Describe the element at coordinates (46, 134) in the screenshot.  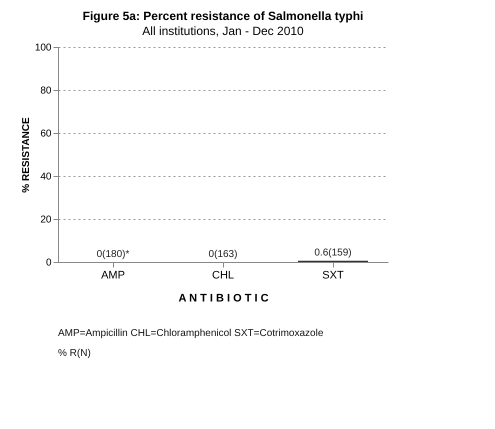
I see `y-tick-label: 60` at that location.